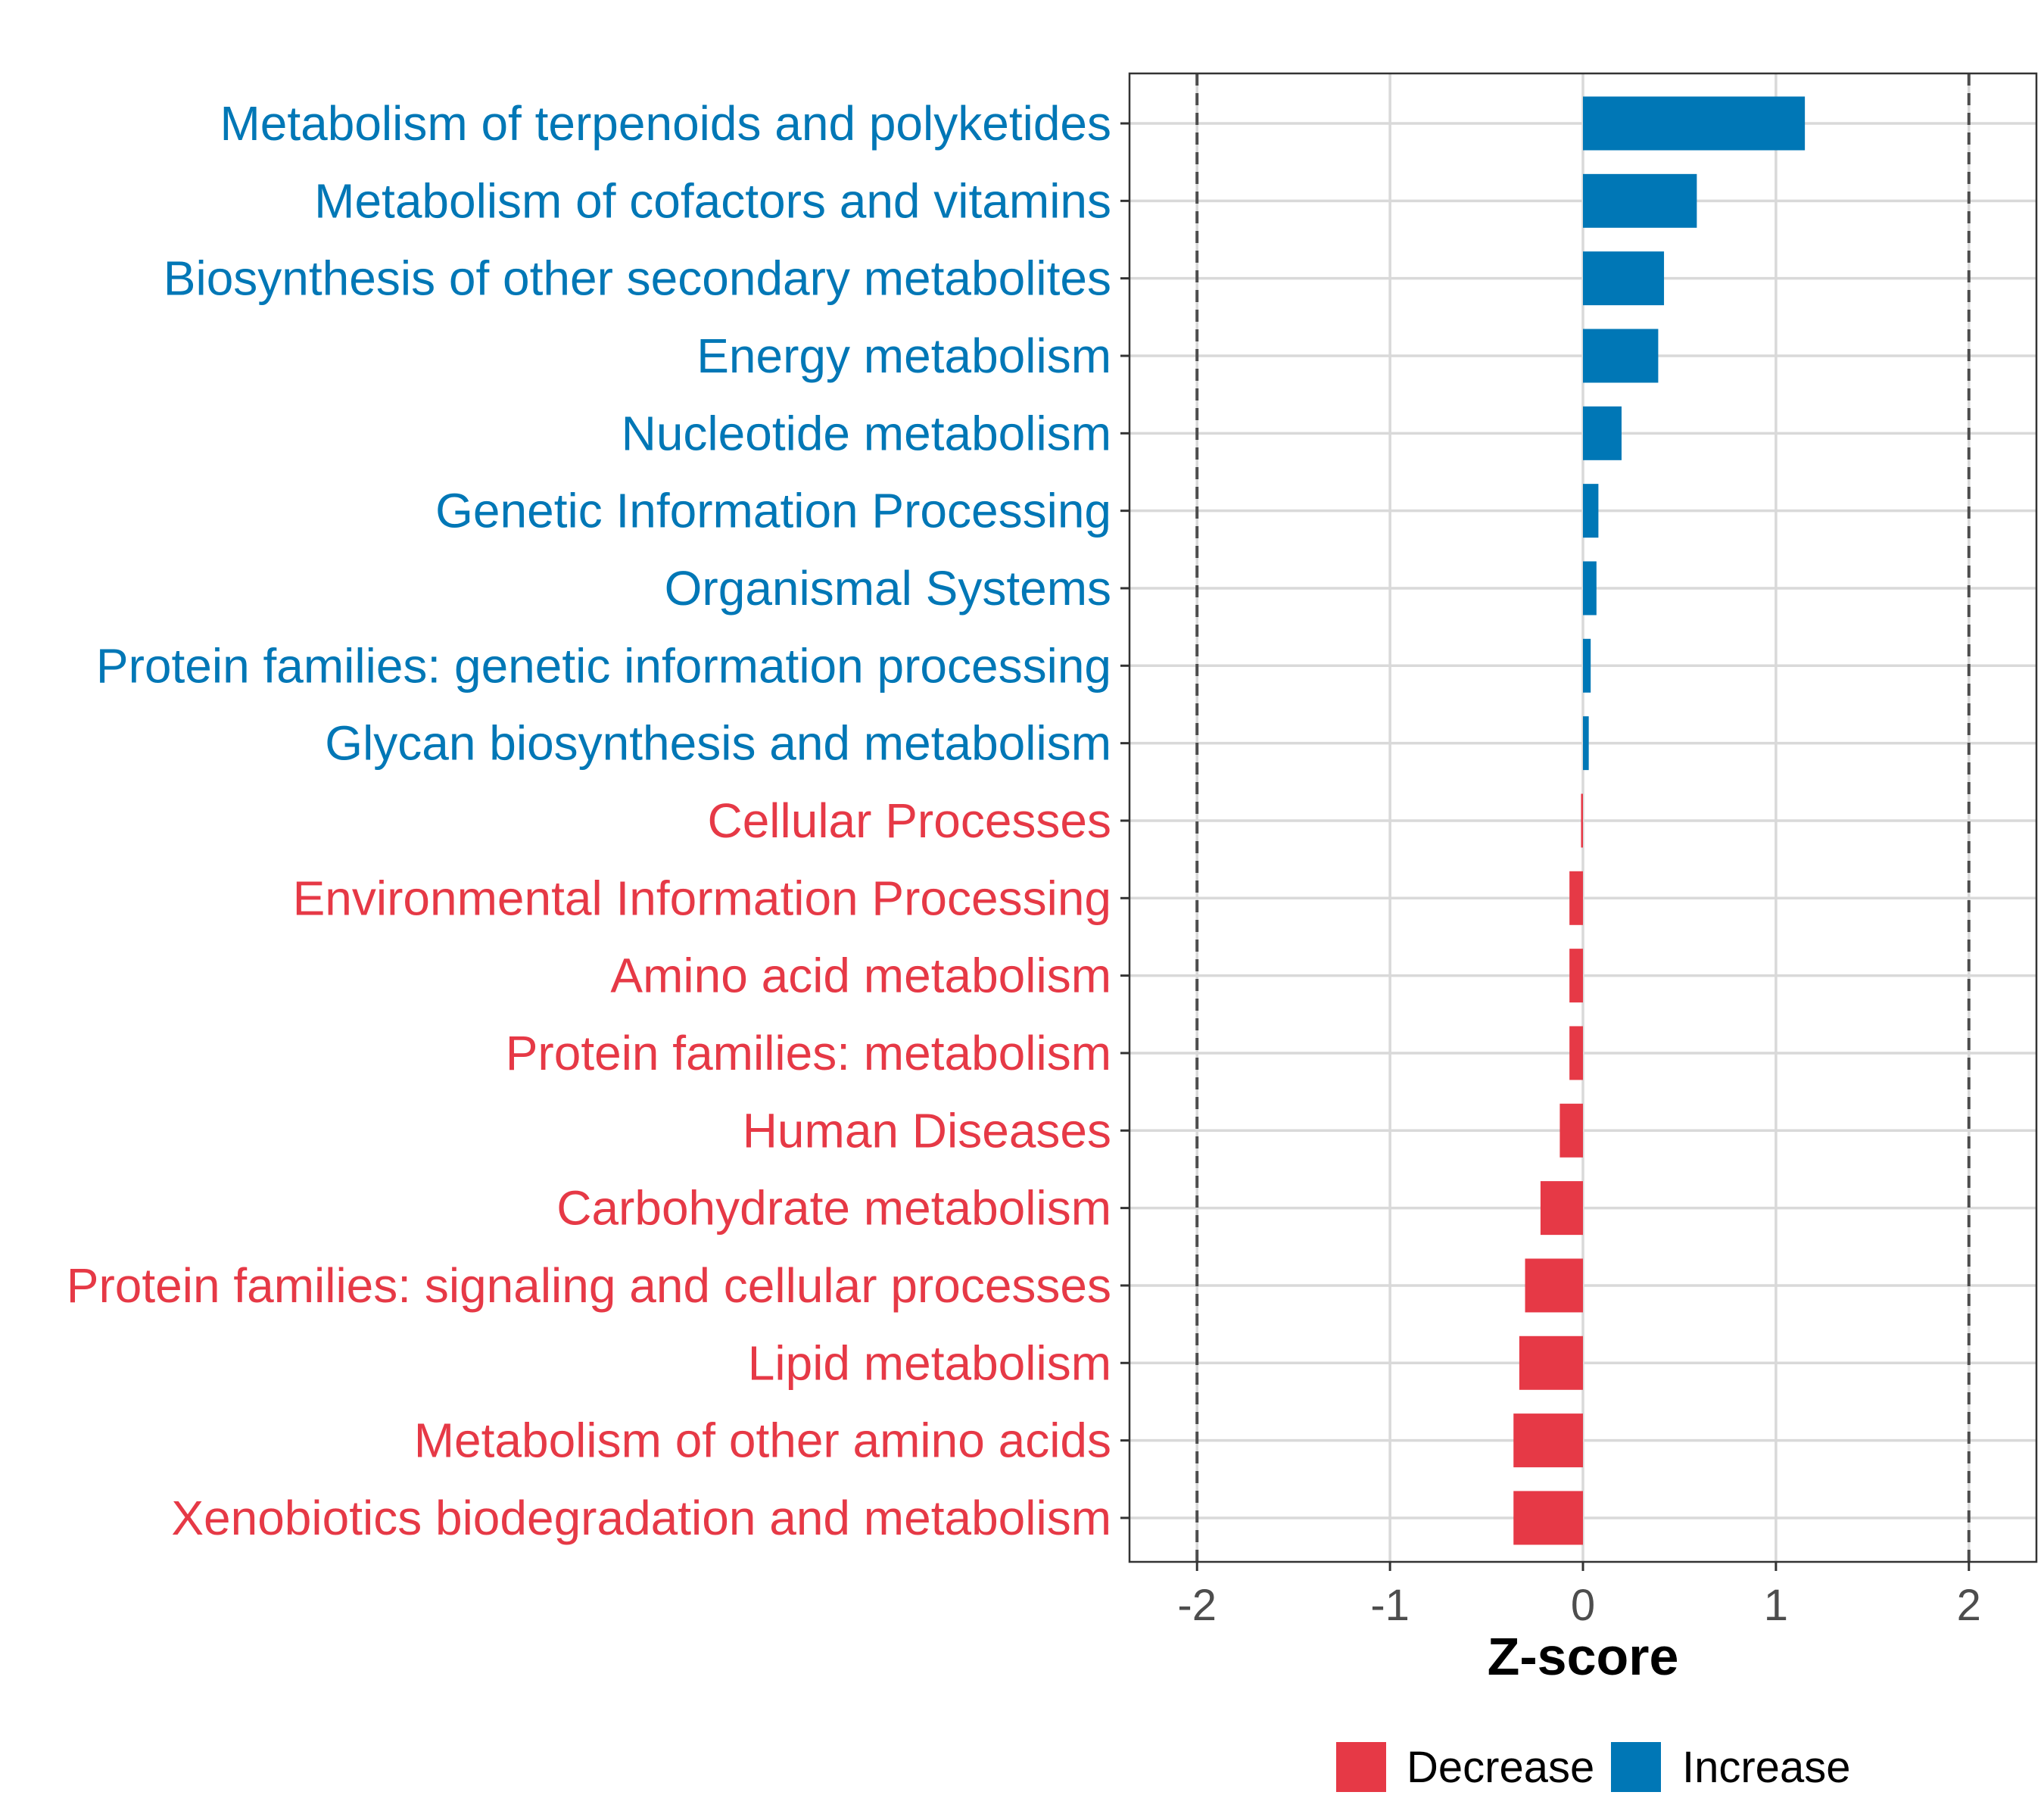 The height and width of the screenshot is (1817, 2044). I want to click on category-label: Human Diseases, so click(927, 1130).